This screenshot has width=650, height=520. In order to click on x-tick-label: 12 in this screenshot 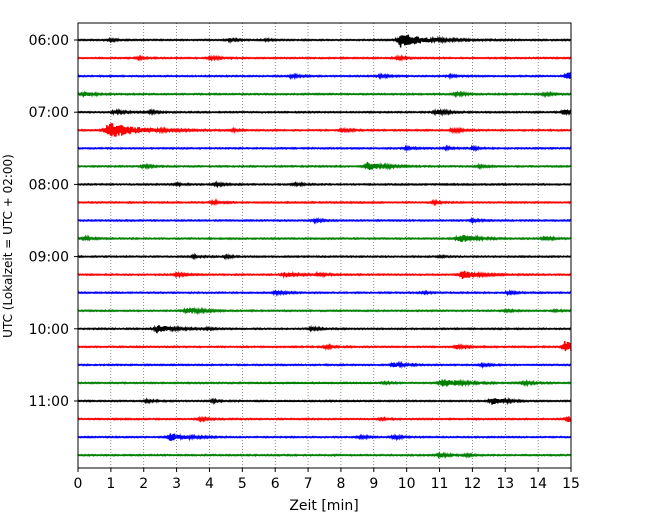, I will do `click(472, 484)`.